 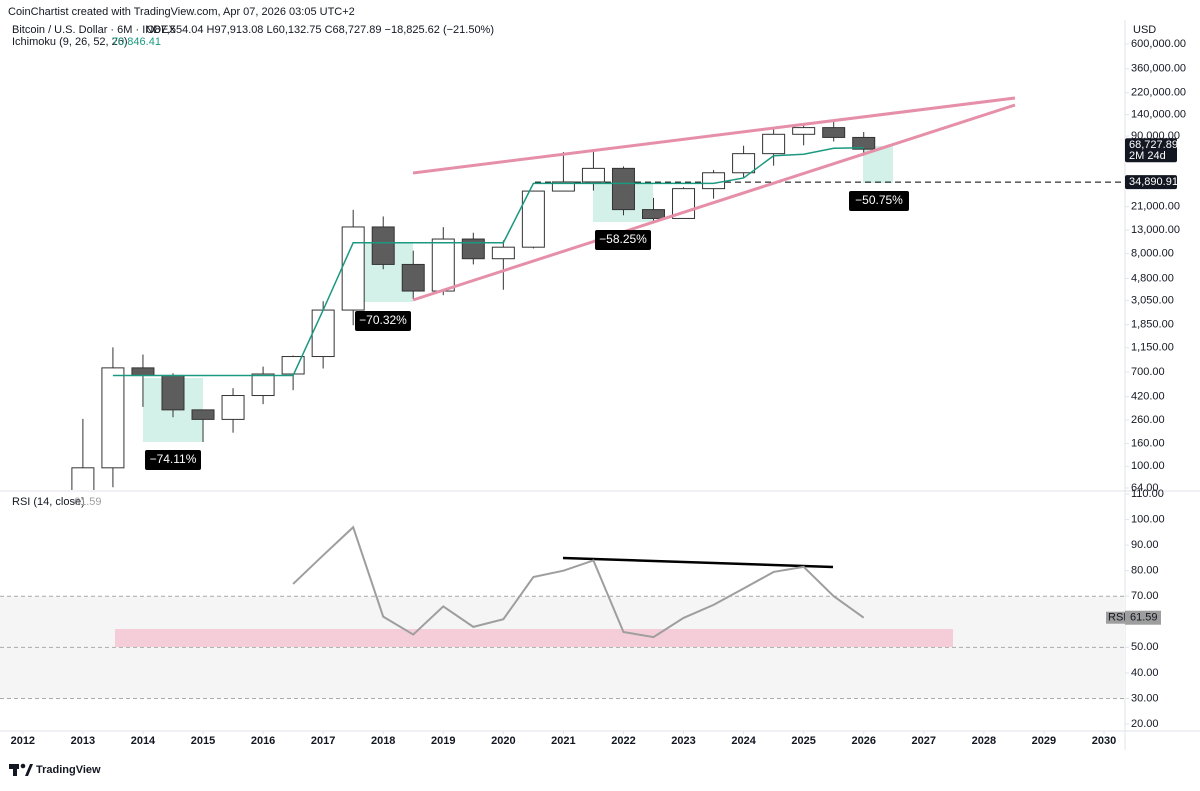 What do you see at coordinates (1145, 673) in the screenshot?
I see `y-tick-label: 40.00` at bounding box center [1145, 673].